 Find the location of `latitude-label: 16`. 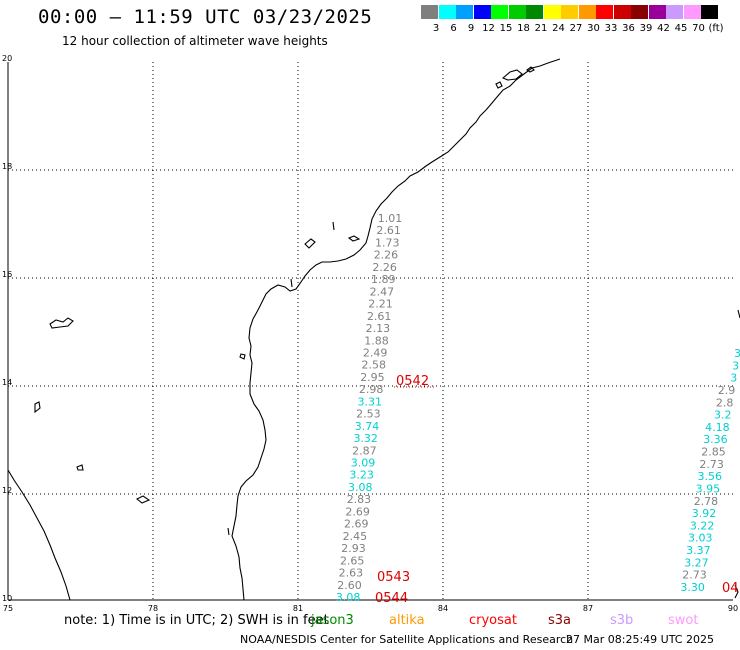

latitude-label: 16 is located at coordinates (7, 274).